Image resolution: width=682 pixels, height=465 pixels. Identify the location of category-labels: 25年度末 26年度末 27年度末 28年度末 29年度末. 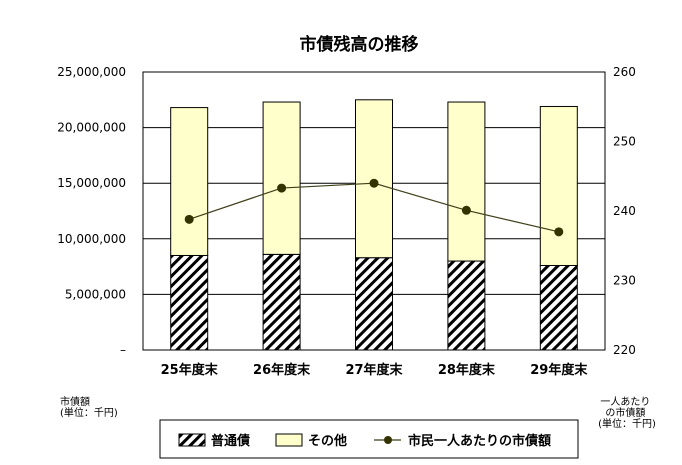
(375, 370).